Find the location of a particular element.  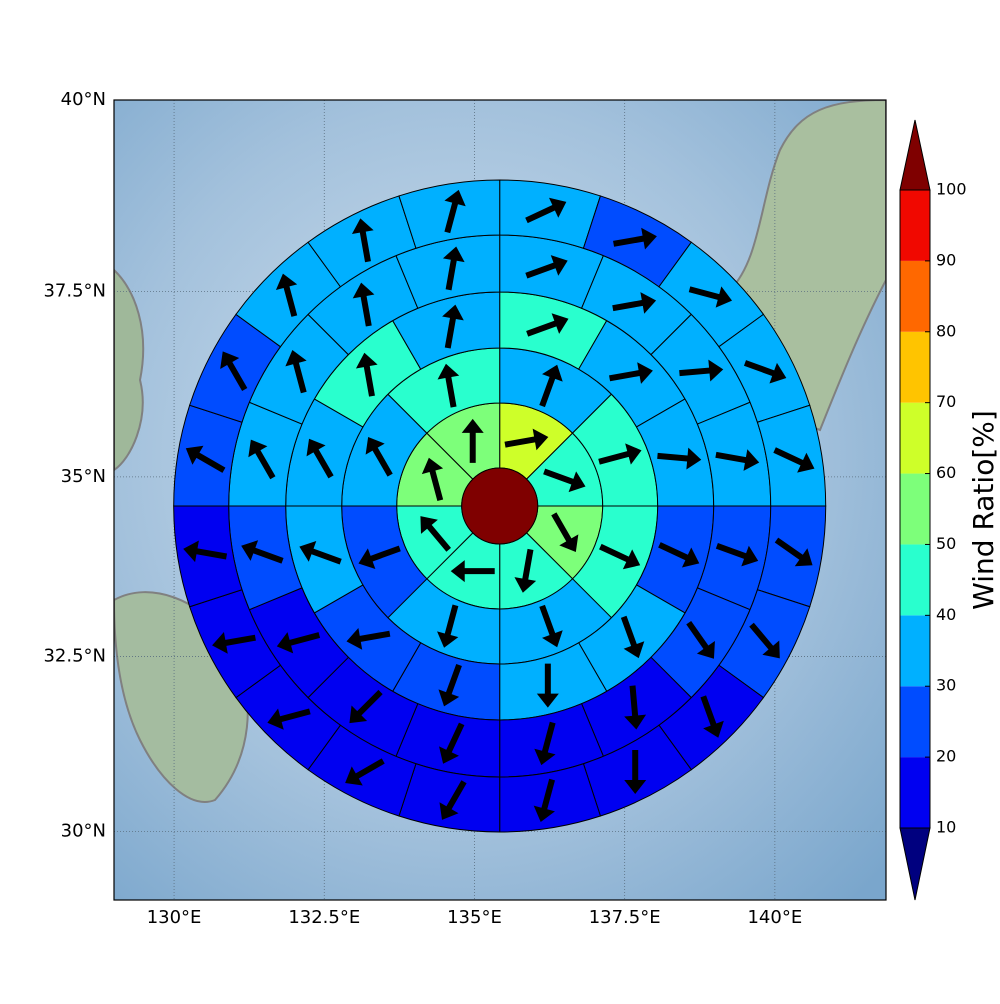

colorbar-tick-label: 10 is located at coordinates (946, 827).